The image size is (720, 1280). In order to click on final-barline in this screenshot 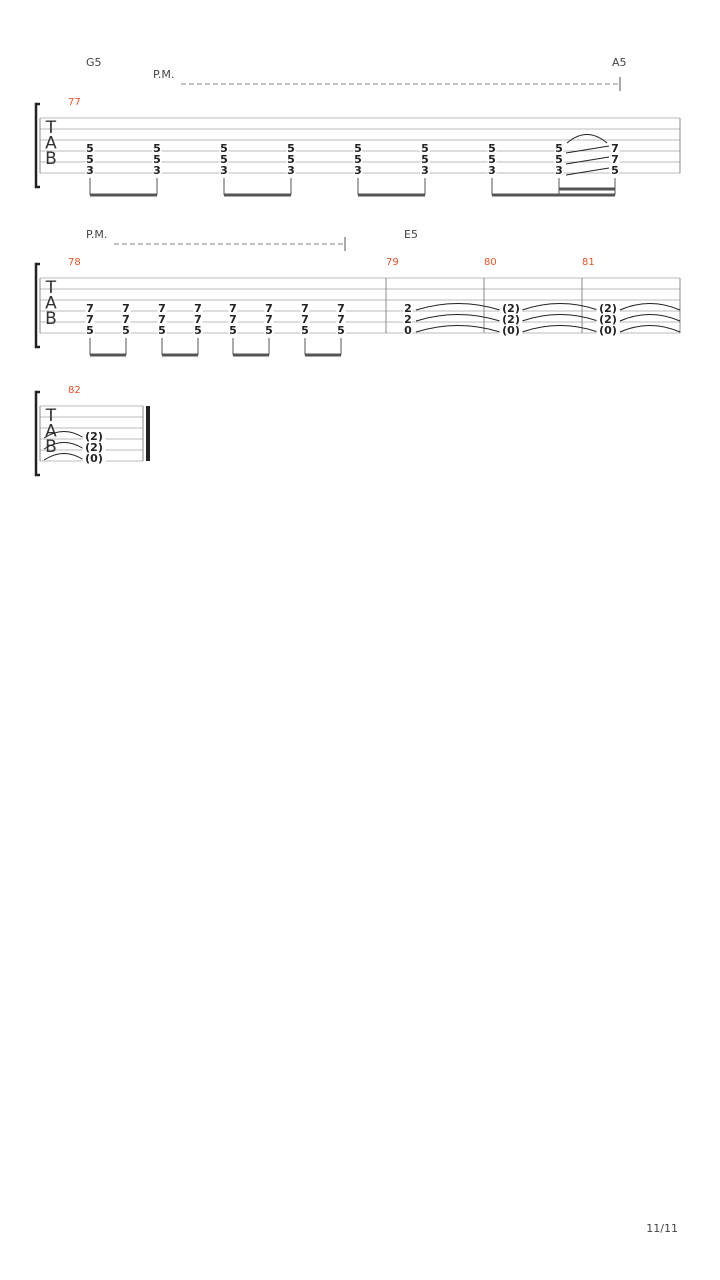, I will do `click(148, 433)`.